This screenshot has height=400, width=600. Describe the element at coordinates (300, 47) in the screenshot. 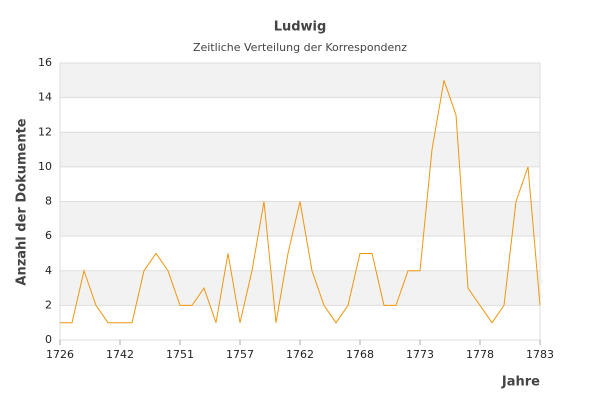

I see `chart-subtitle: Zeitliche Verteilung der Korrespondenz` at that location.